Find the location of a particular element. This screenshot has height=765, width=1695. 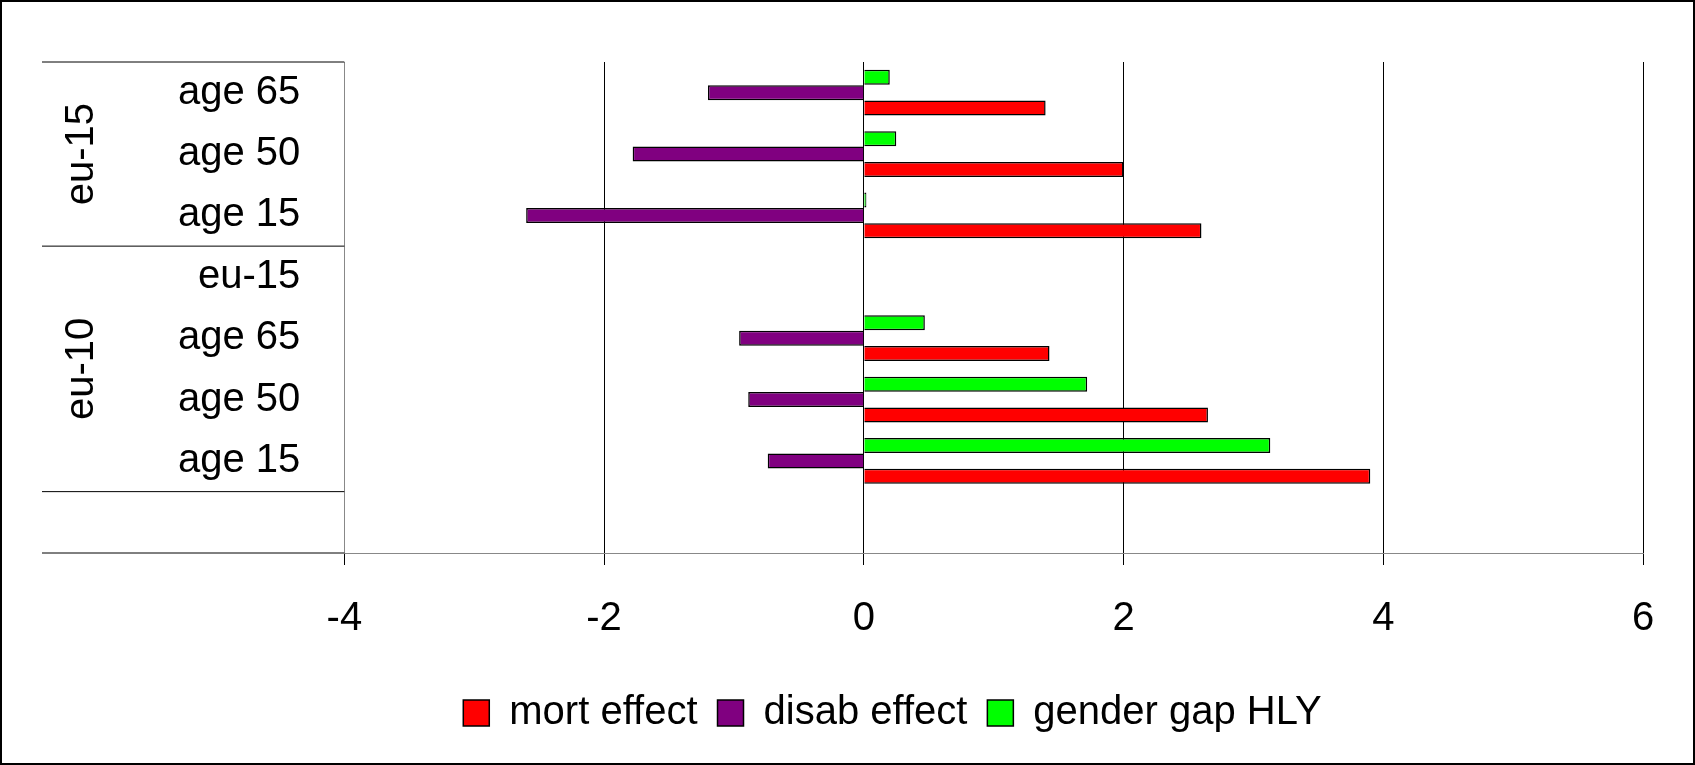

x-tick-label: 6 is located at coordinates (1643, 616).